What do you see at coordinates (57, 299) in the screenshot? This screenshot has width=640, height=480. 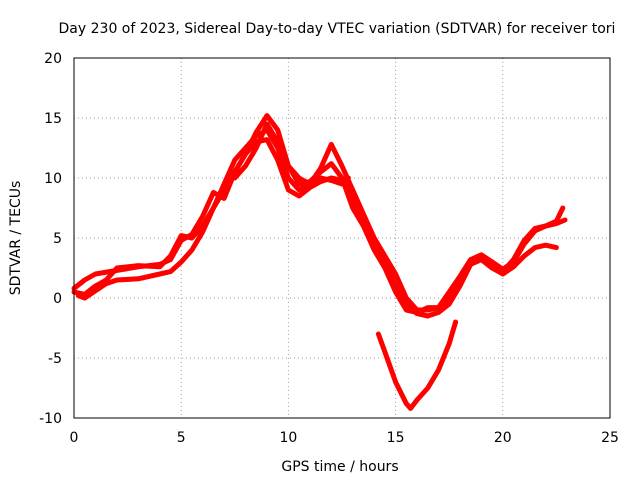 I see `y-tick-label: 0` at bounding box center [57, 299].